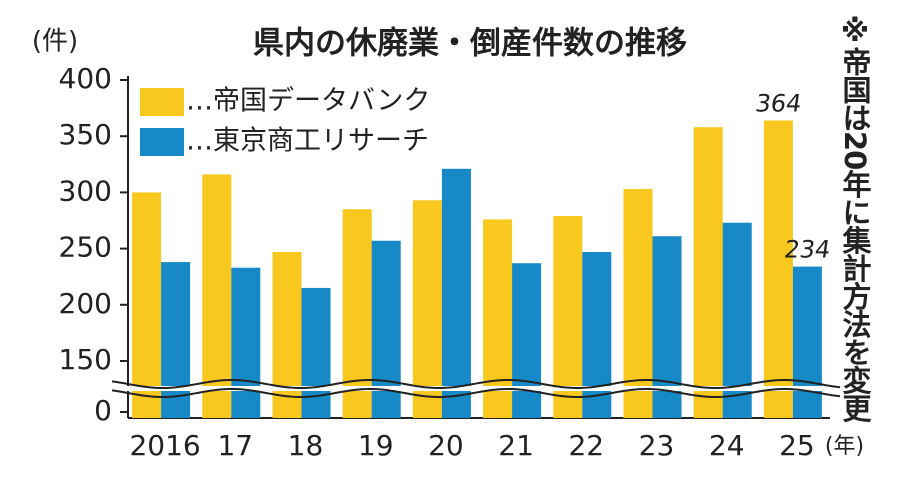 The height and width of the screenshot is (485, 900). What do you see at coordinates (85, 359) in the screenshot?
I see `y-tick-label: 150` at bounding box center [85, 359].